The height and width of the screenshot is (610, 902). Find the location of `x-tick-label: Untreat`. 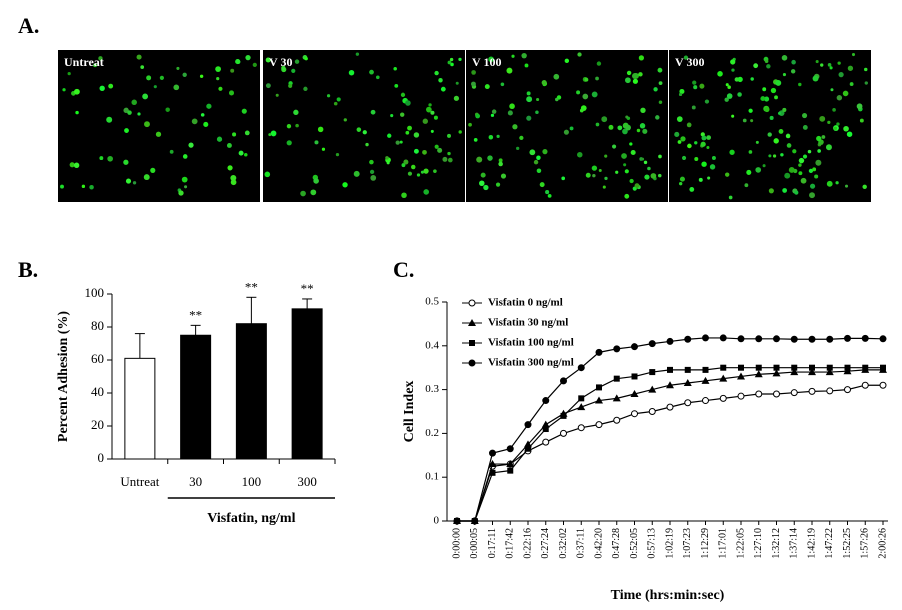

x-tick-label: Untreat is located at coordinates (139, 481).